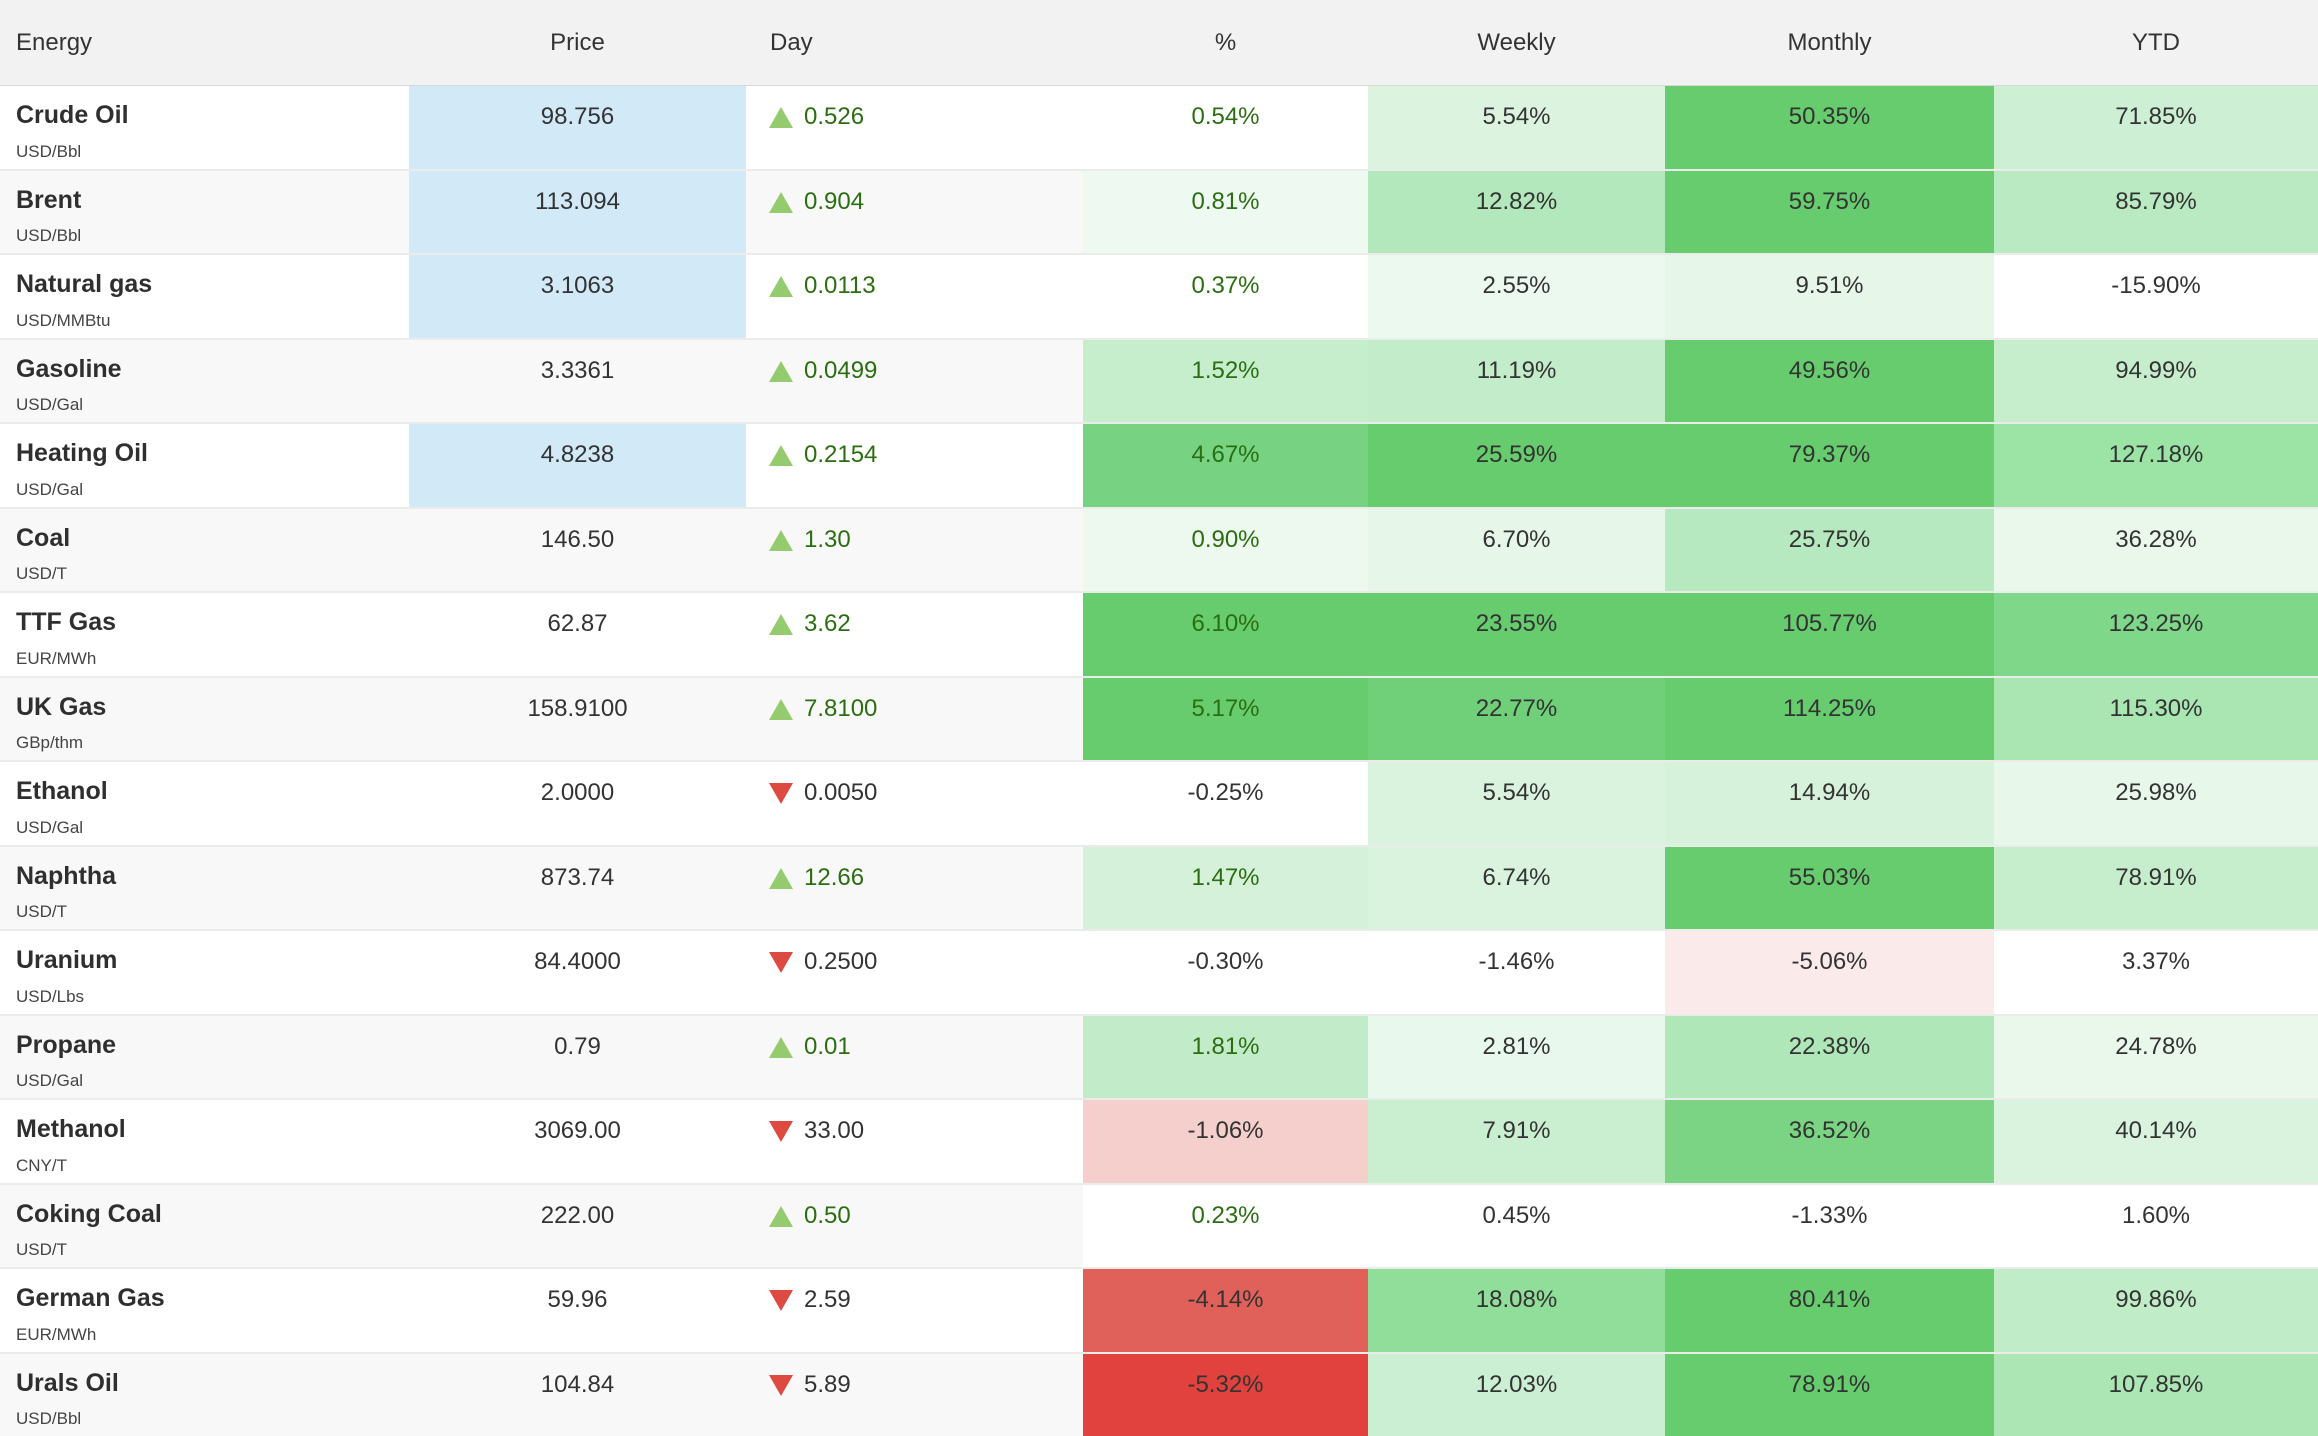 The image size is (2318, 1436). I want to click on commodity-name: Urals Oil, so click(67, 1382).